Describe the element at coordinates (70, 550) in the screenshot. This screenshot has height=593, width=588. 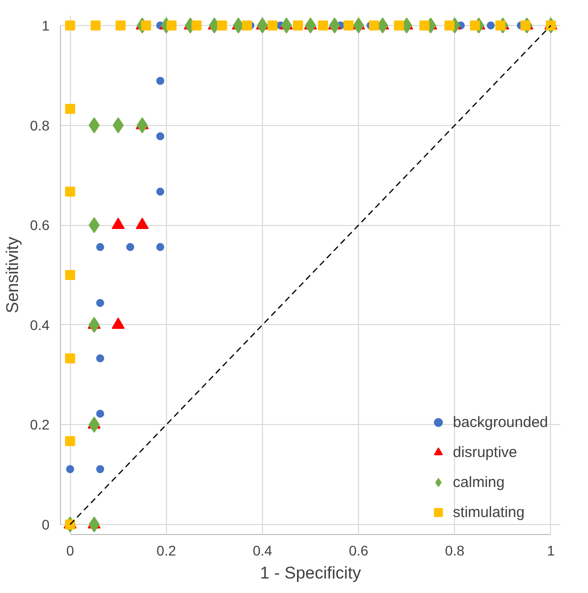
I see `x-tick-label: 0` at that location.